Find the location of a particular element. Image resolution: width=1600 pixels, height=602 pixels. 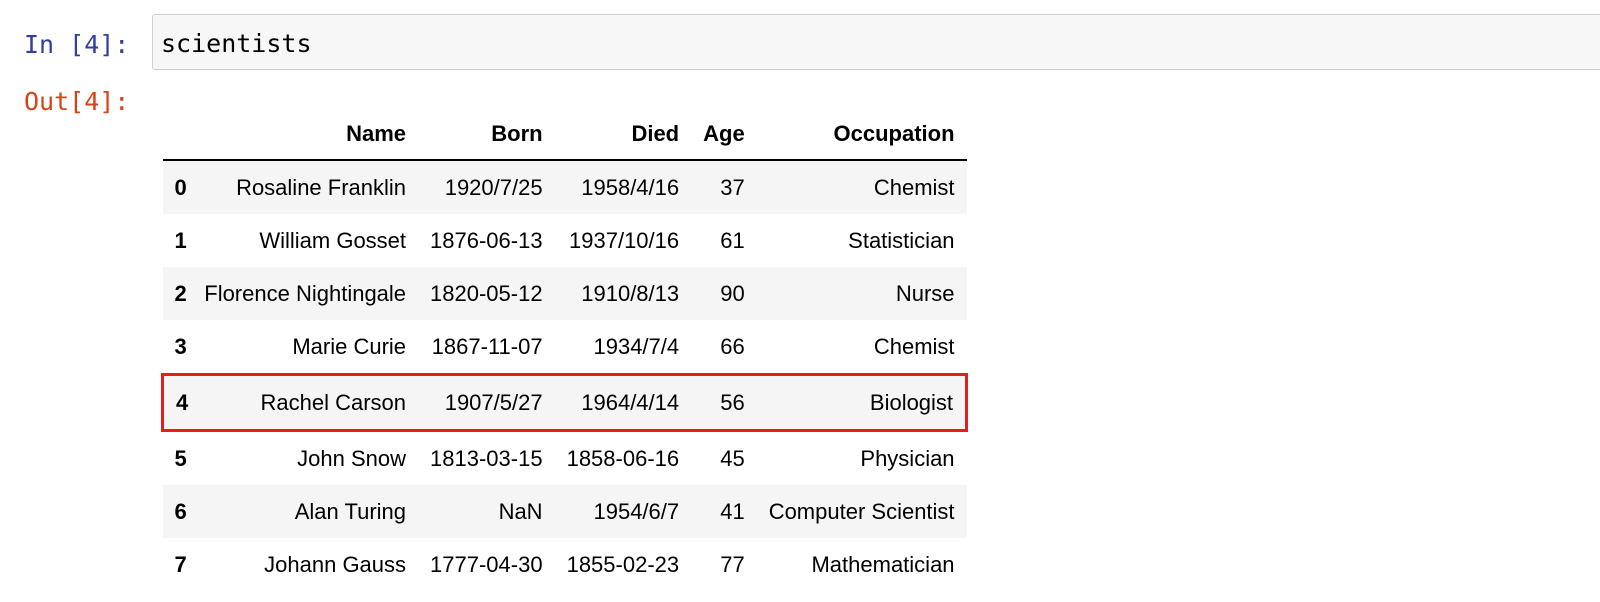

cell-occupation: Physician is located at coordinates (907, 458).